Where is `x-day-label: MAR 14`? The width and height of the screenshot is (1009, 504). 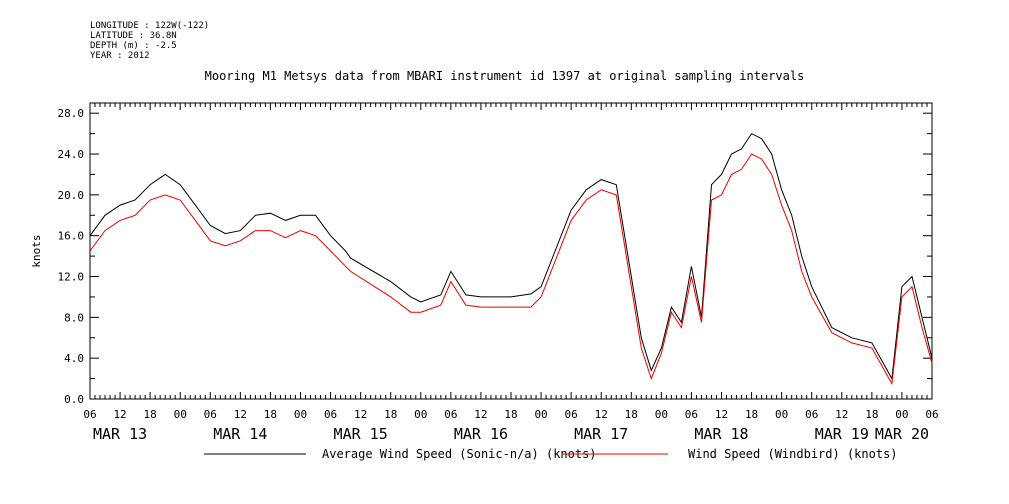
x-day-label: MAR 14 is located at coordinates (240, 434).